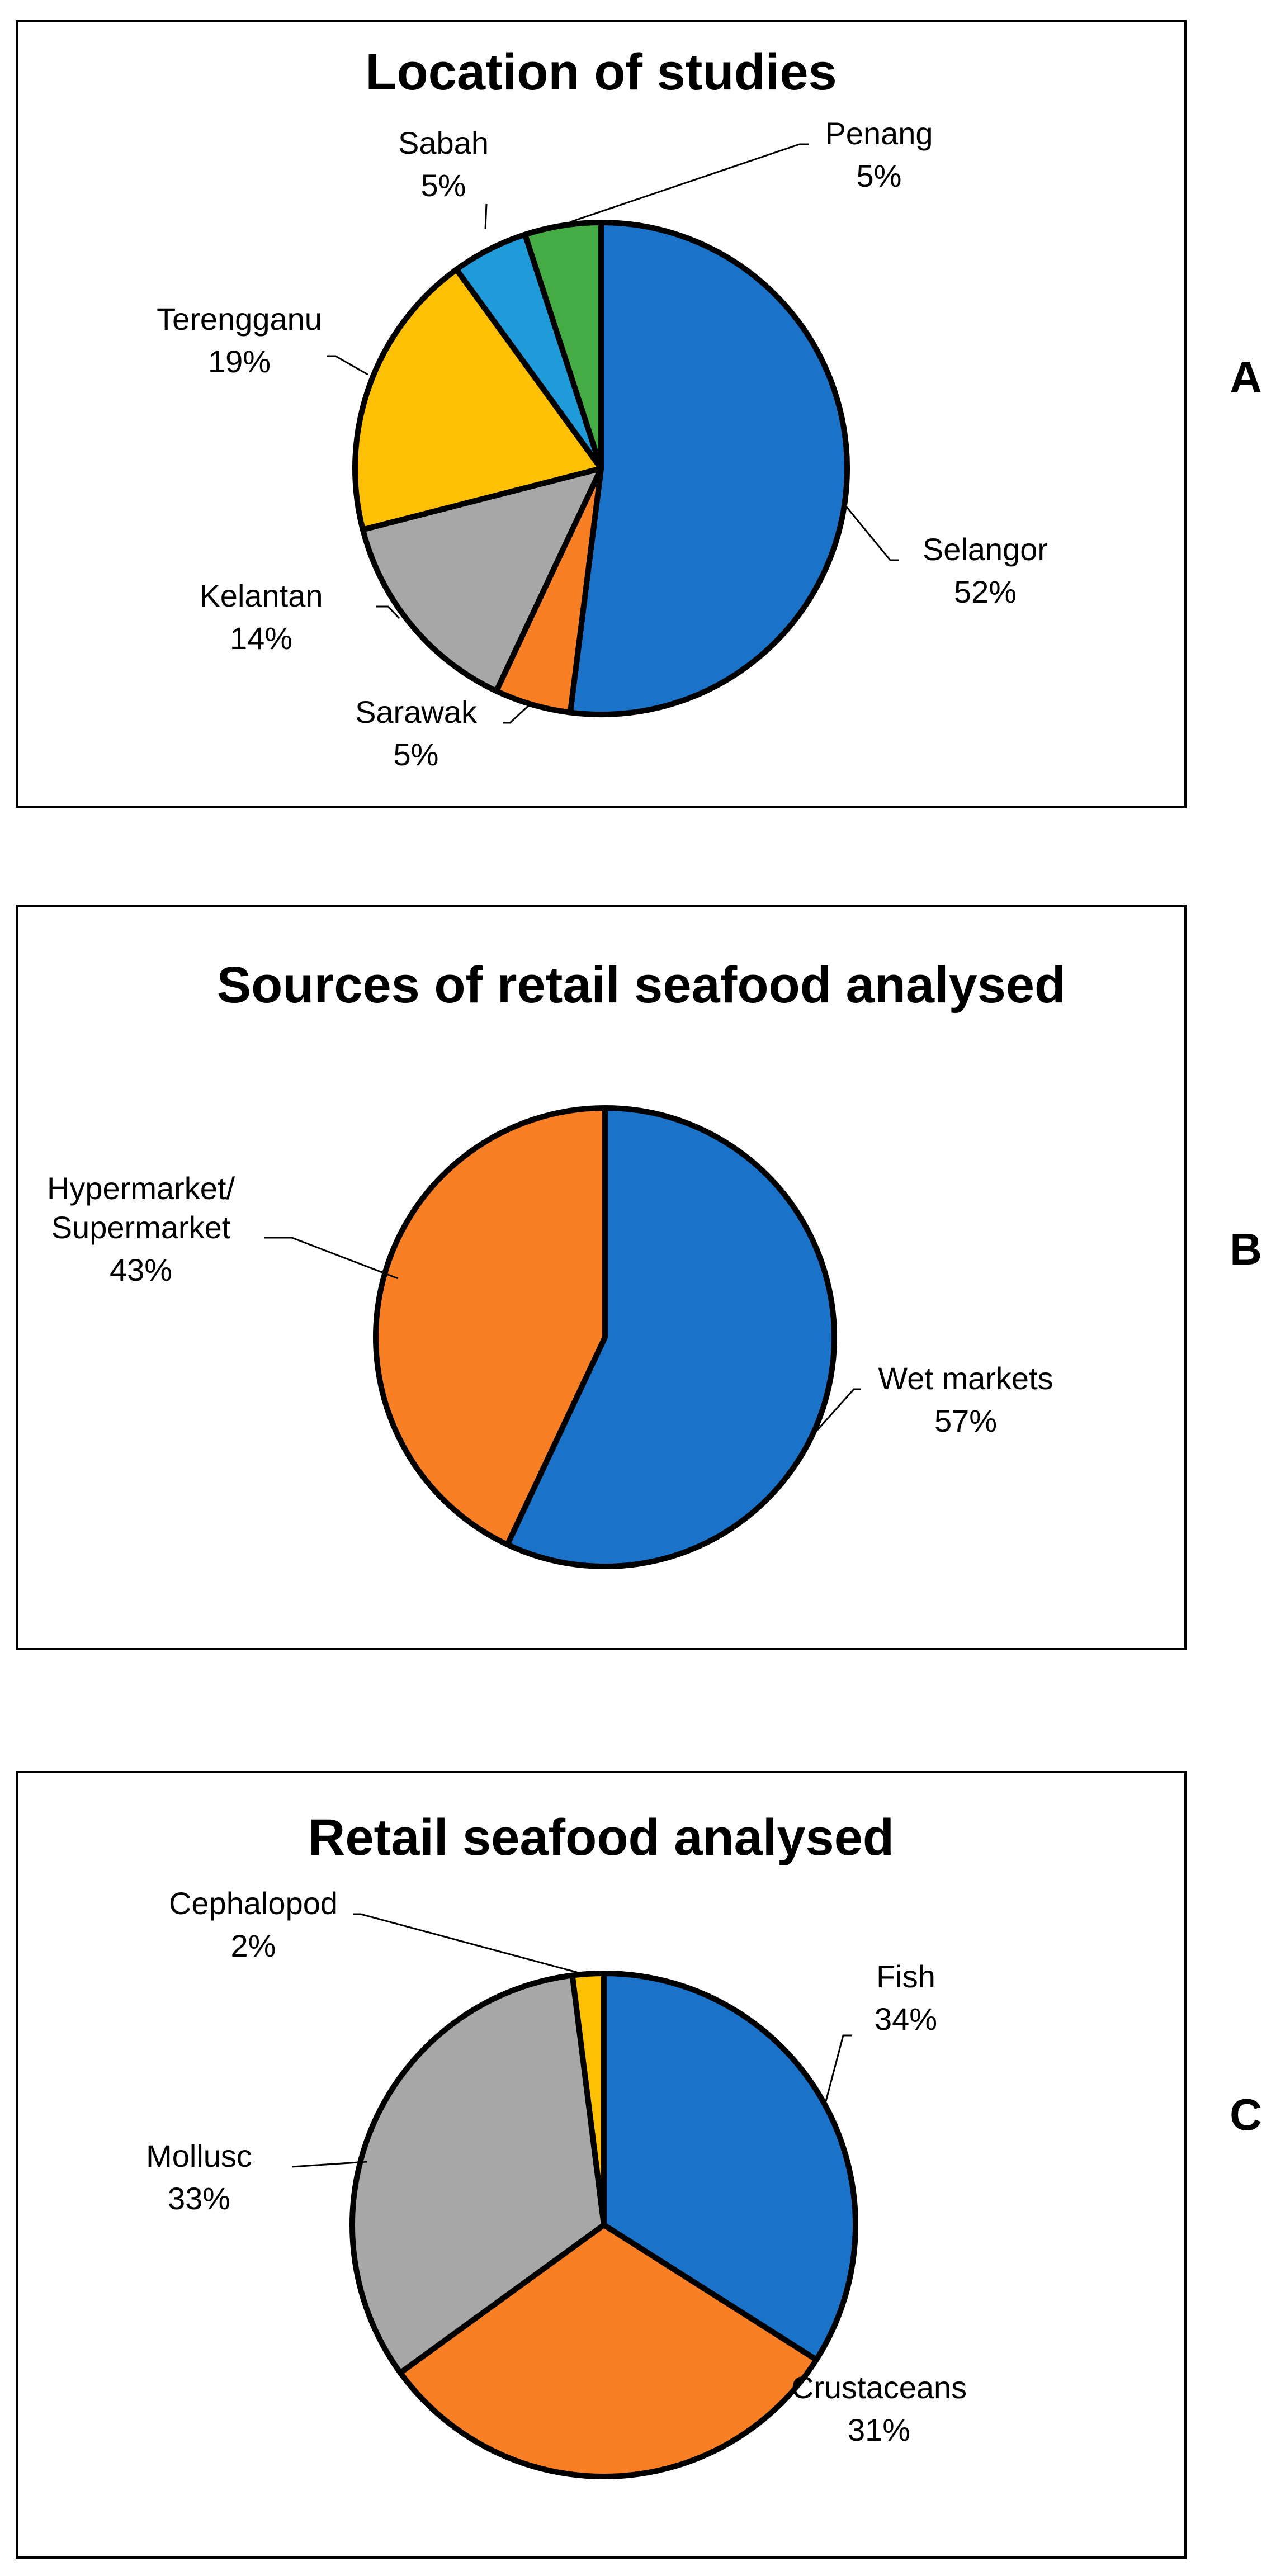 The width and height of the screenshot is (1276, 2576). I want to click on leader-crustaceans, so click(795, 2392).